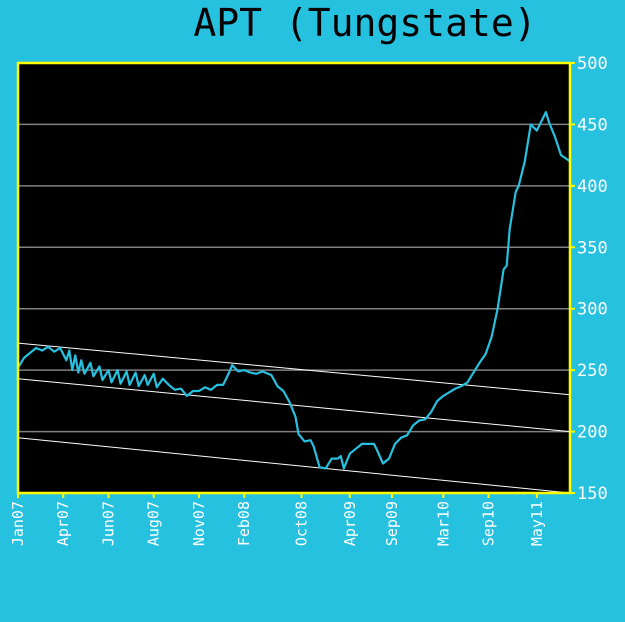 This screenshot has height=622, width=625. Describe the element at coordinates (392, 523) in the screenshot. I see `x-tick-label: Sep09` at that location.